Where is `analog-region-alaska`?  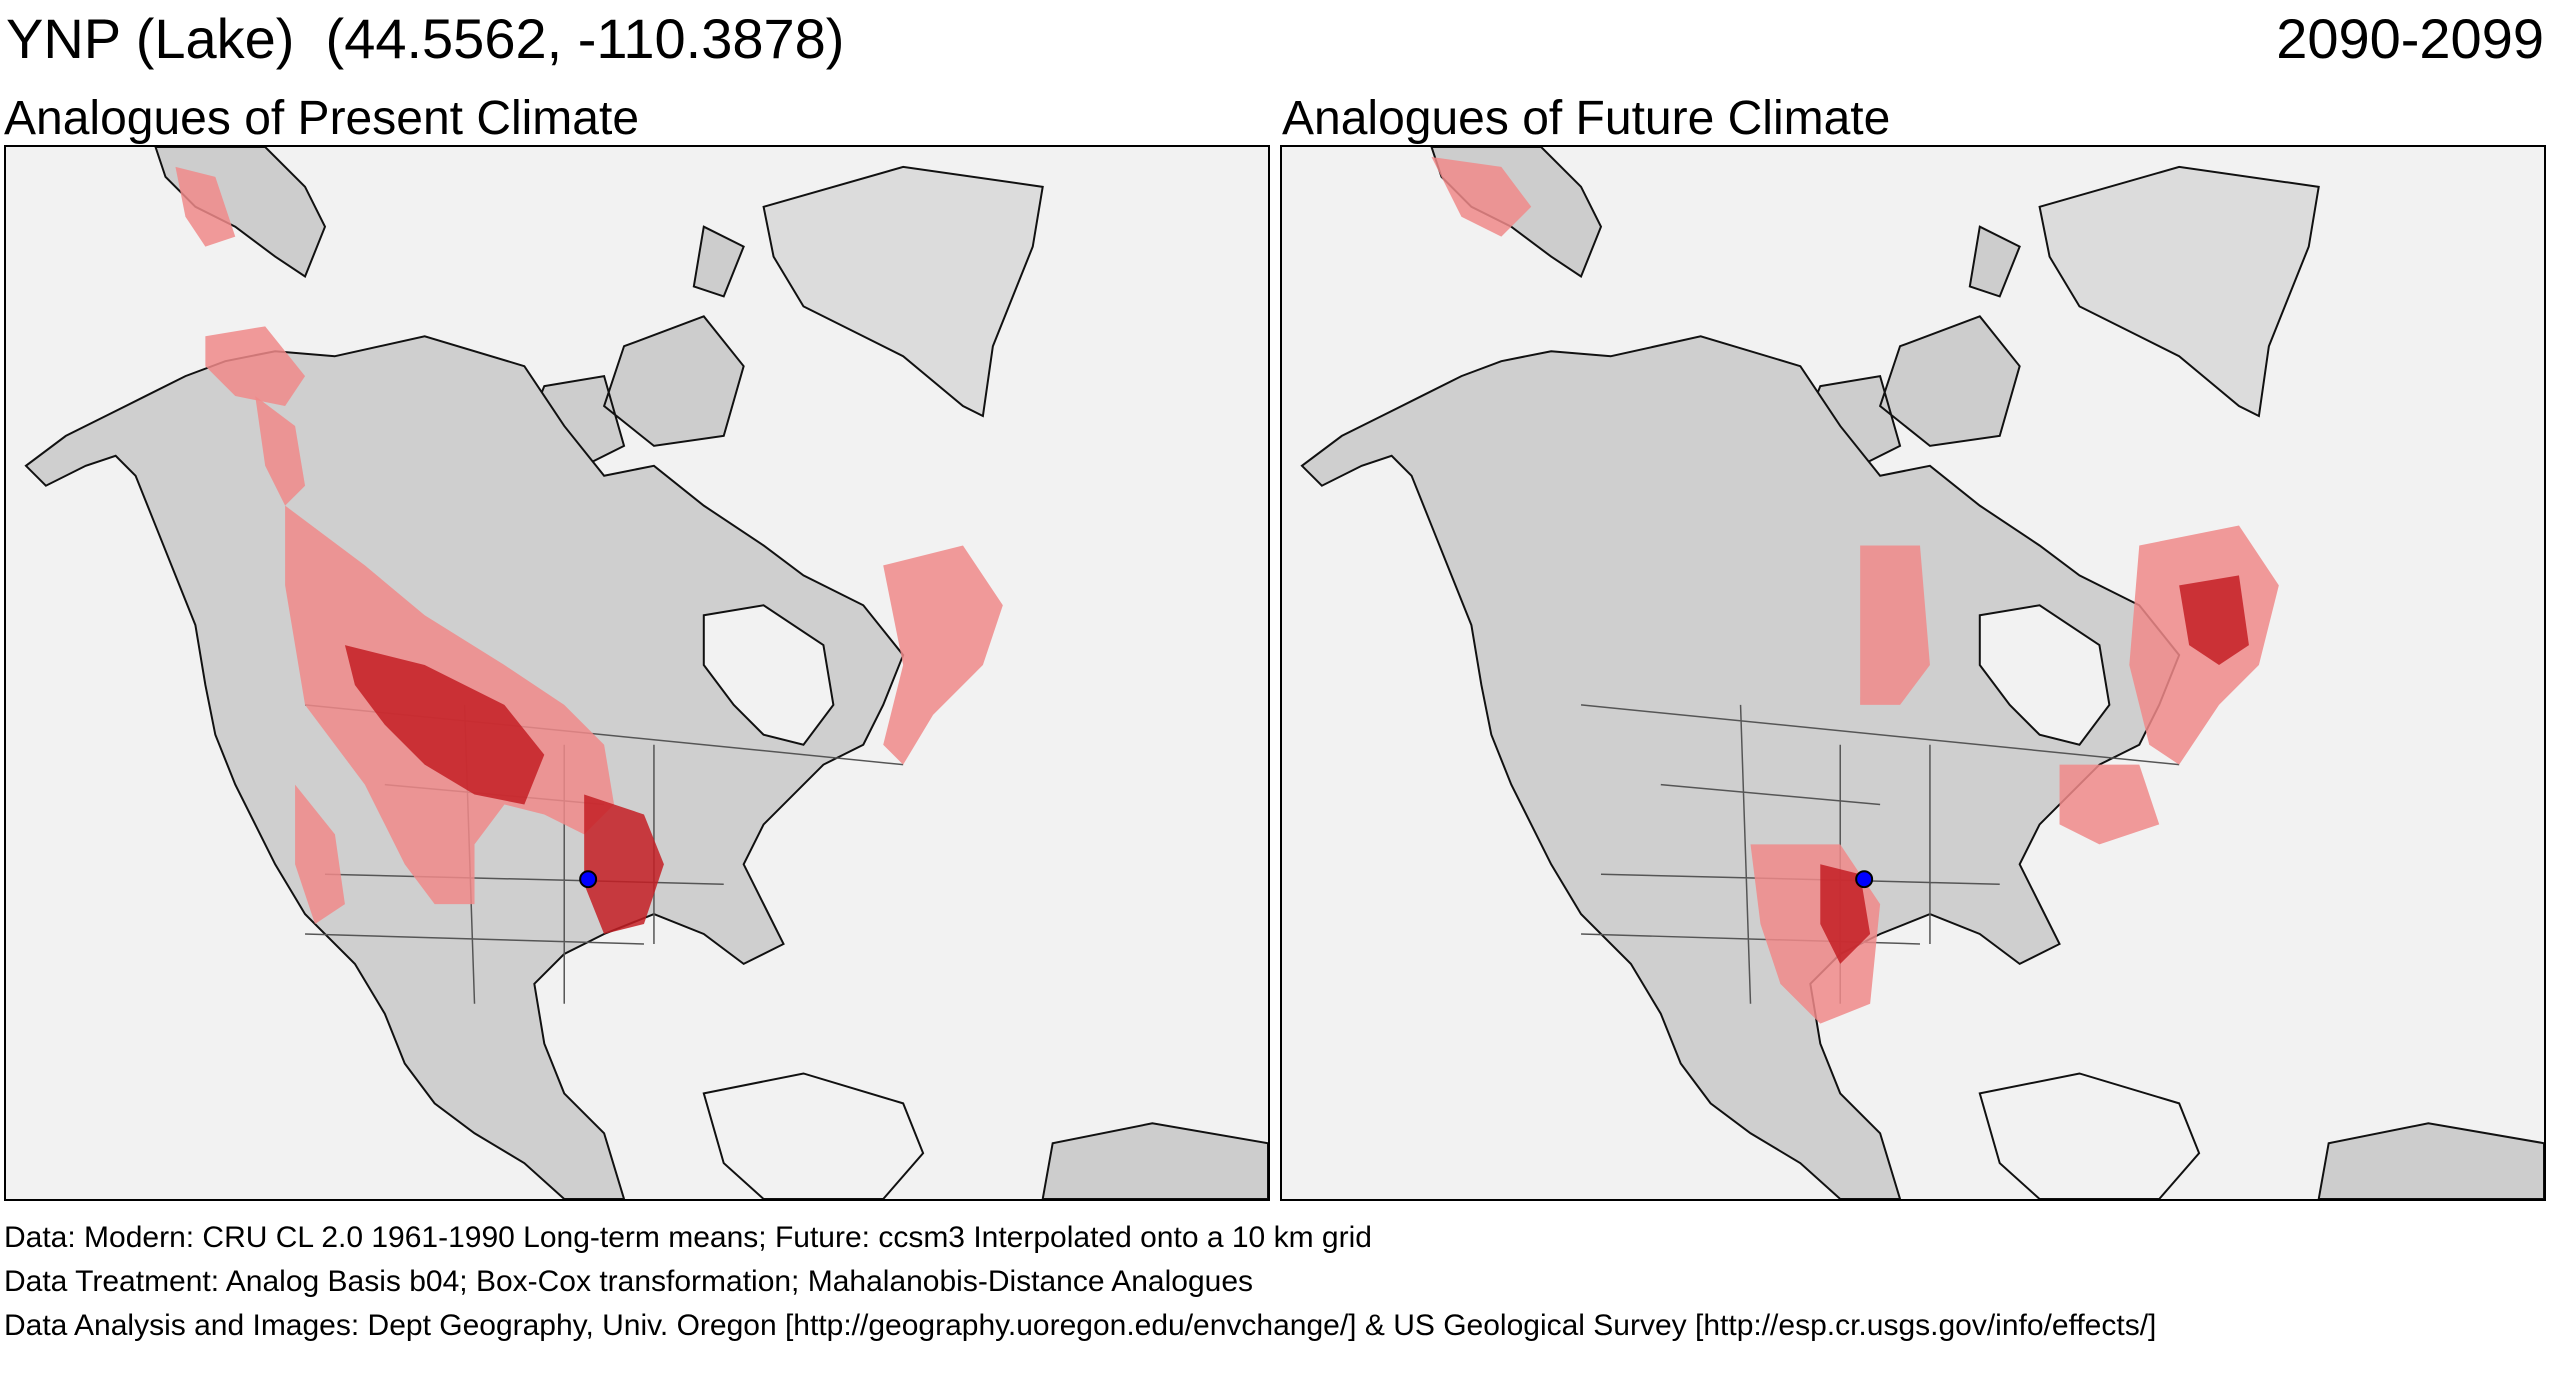 analog-region-alaska is located at coordinates (255, 366).